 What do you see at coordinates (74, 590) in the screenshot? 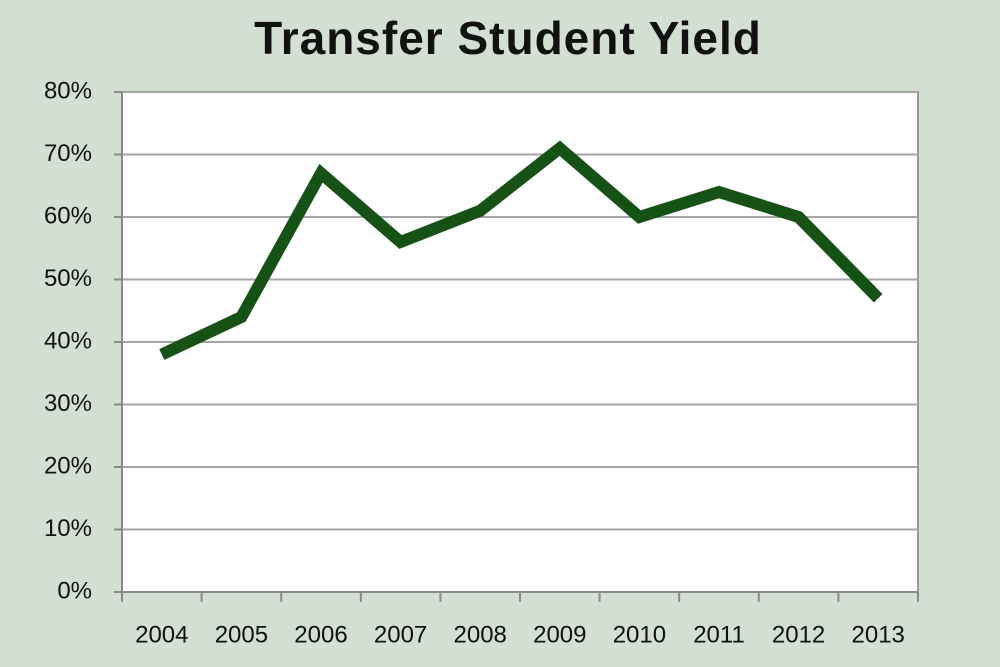
I see `y-tick-label: 0%` at bounding box center [74, 590].